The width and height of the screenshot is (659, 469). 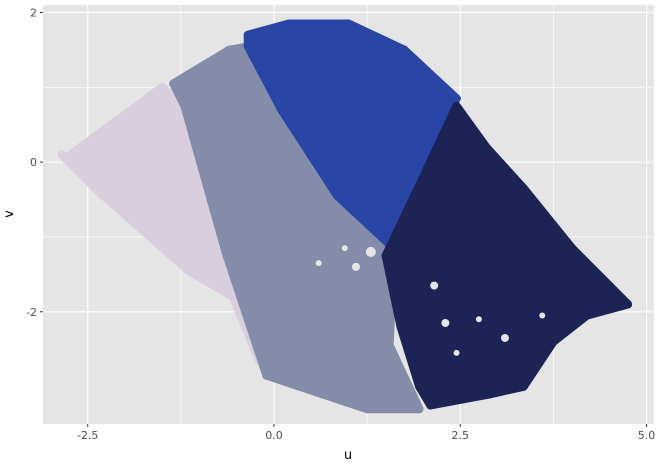 I want to click on sparse-gap, so click(x=478, y=319).